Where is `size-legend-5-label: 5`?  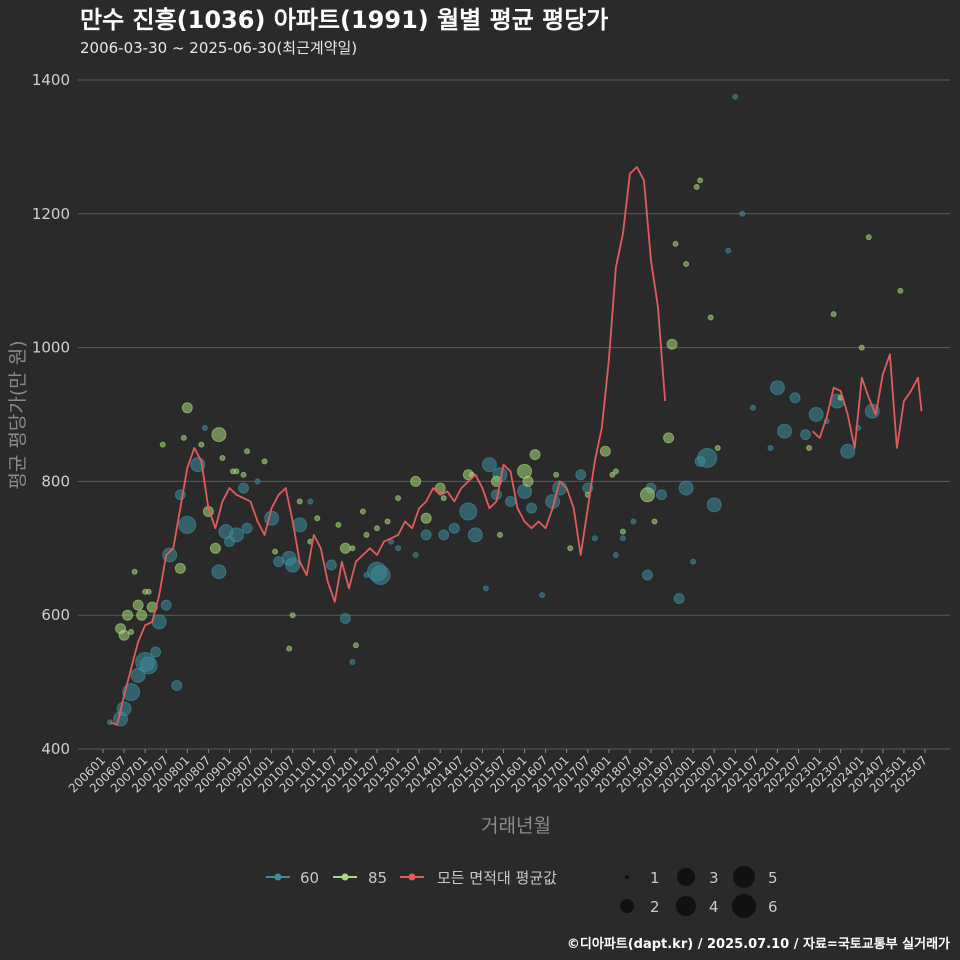 size-legend-5-label: 5 is located at coordinates (773, 878).